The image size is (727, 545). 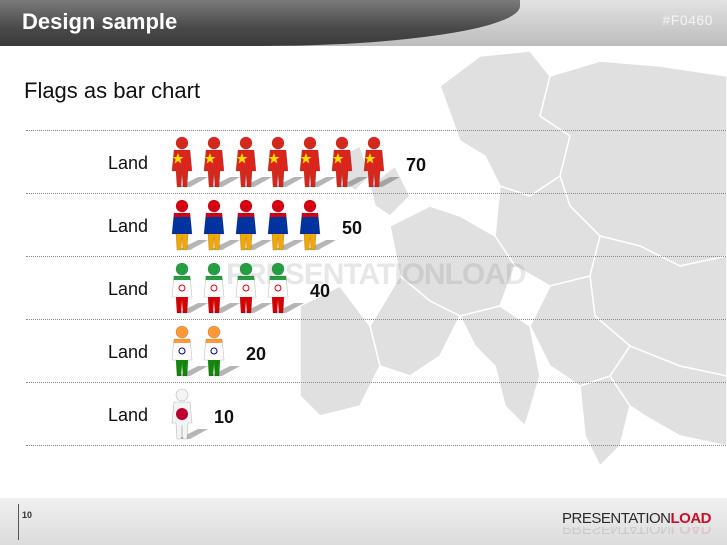 I want to click on data-label: 40, so click(x=320, y=291).